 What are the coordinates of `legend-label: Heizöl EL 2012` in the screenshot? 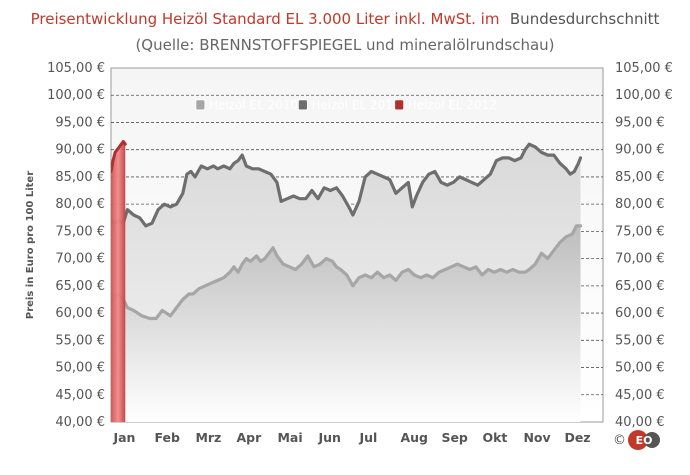 It's located at (452, 105).